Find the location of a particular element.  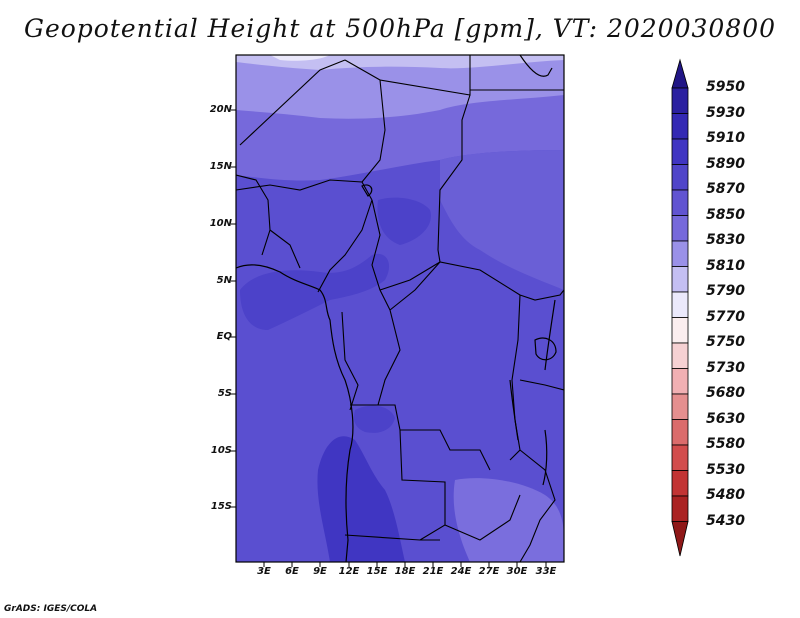

lat-label-5n: 5N is located at coordinates (224, 280).